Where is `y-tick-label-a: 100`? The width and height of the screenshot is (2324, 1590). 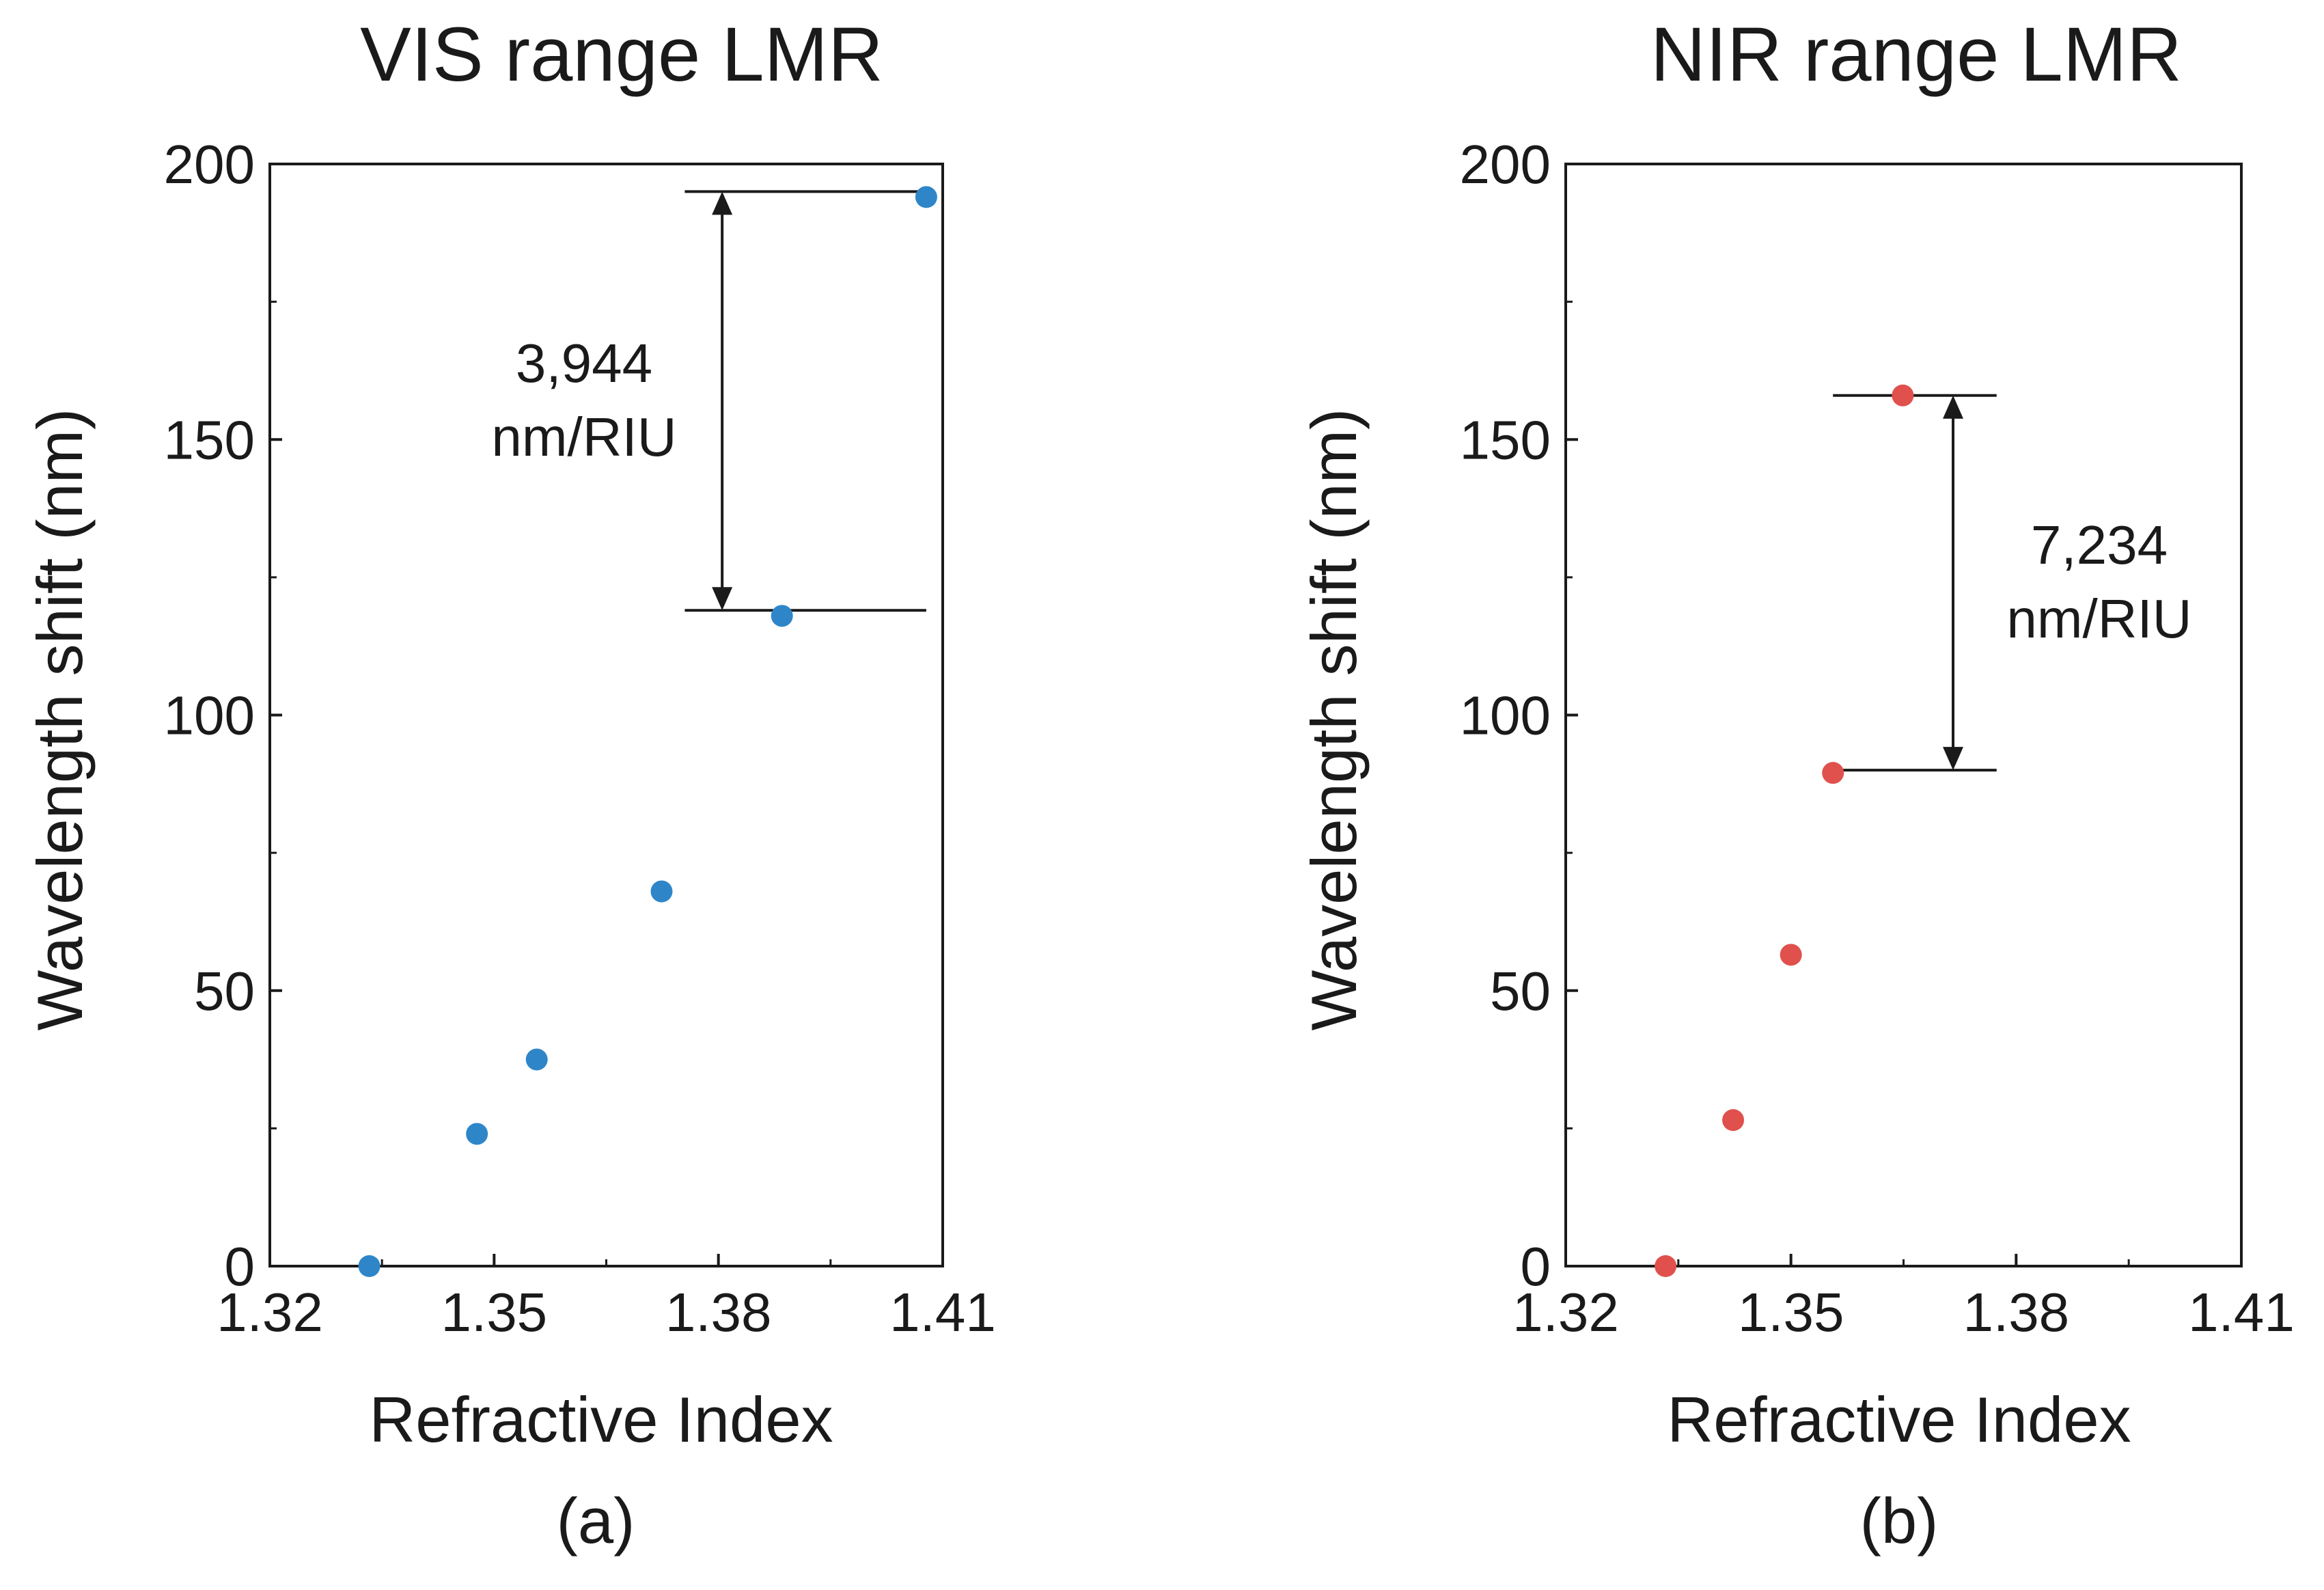 y-tick-label-a: 100 is located at coordinates (210, 715).